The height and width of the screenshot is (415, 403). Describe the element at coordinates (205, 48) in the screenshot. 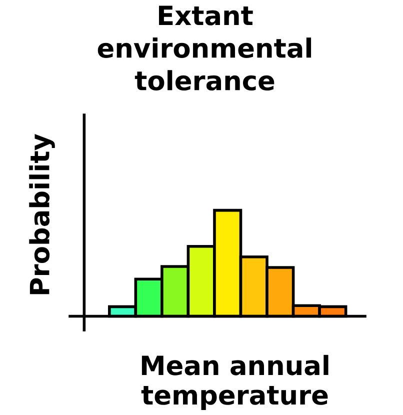

I see `chart-title: Extant environmental tolerance` at that location.